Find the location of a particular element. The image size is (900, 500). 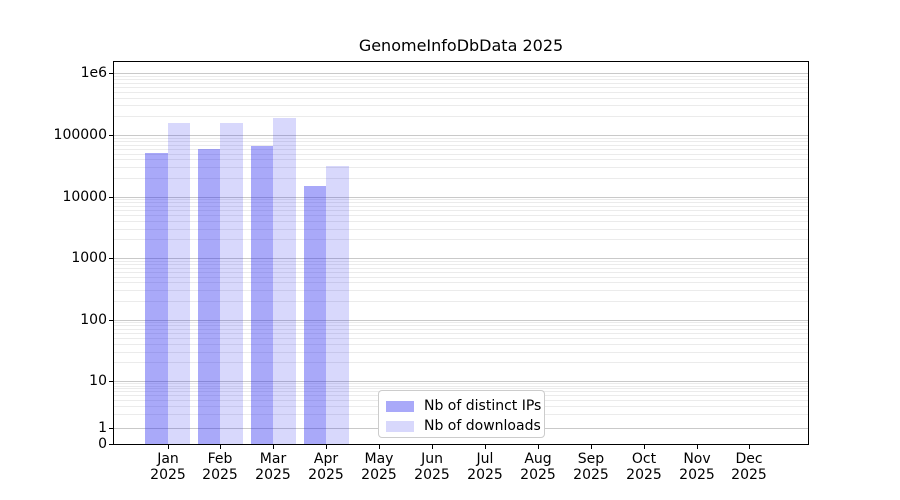

x-tick-label: Nov 2025 is located at coordinates (697, 467).